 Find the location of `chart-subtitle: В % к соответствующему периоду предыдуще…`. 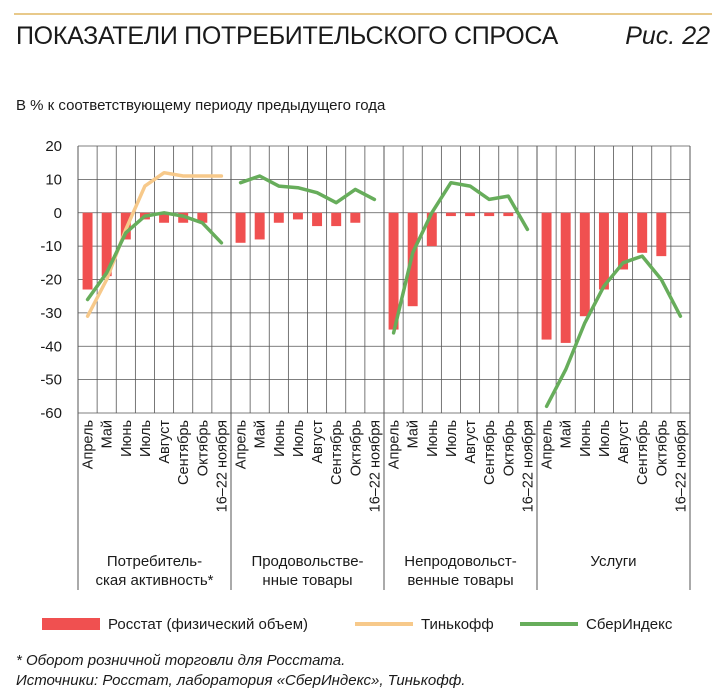

chart-subtitle: В % к соответствующему периоду предыдуще… is located at coordinates (201, 105).